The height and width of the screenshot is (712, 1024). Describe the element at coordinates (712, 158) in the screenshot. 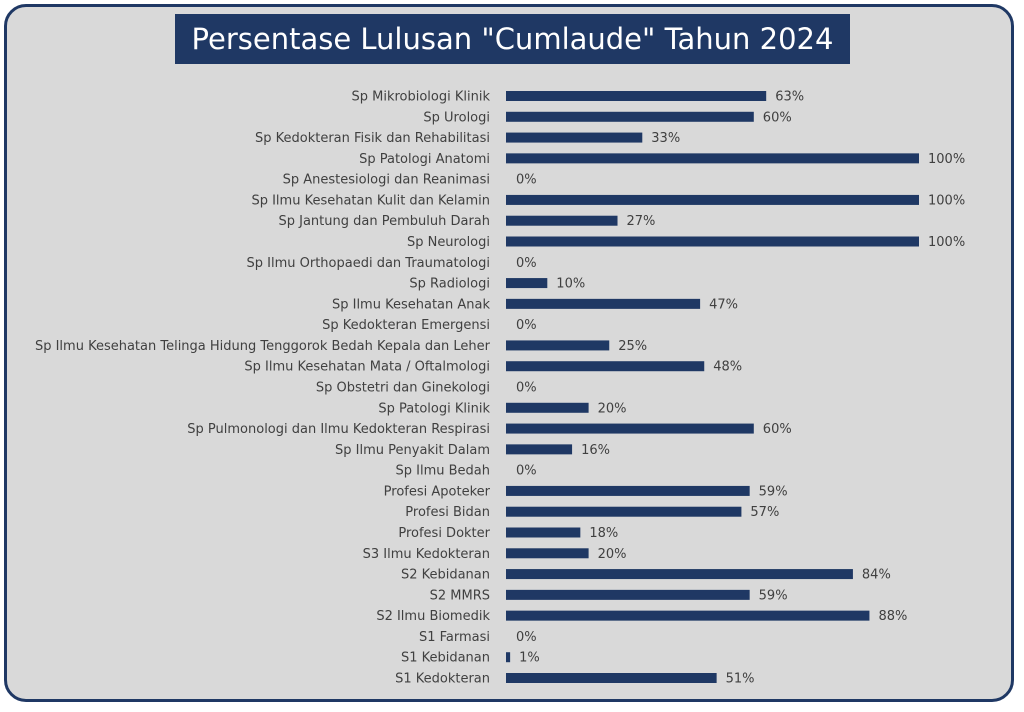

I see `bar-sp-patologi-anatomi` at that location.